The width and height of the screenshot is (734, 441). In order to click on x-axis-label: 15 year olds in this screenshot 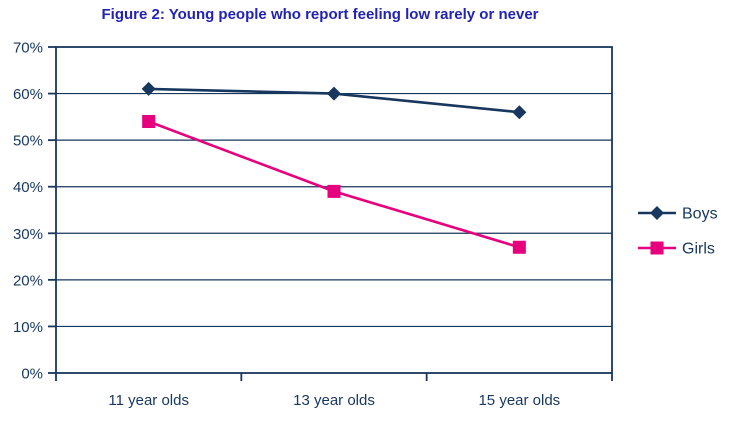, I will do `click(519, 400)`.